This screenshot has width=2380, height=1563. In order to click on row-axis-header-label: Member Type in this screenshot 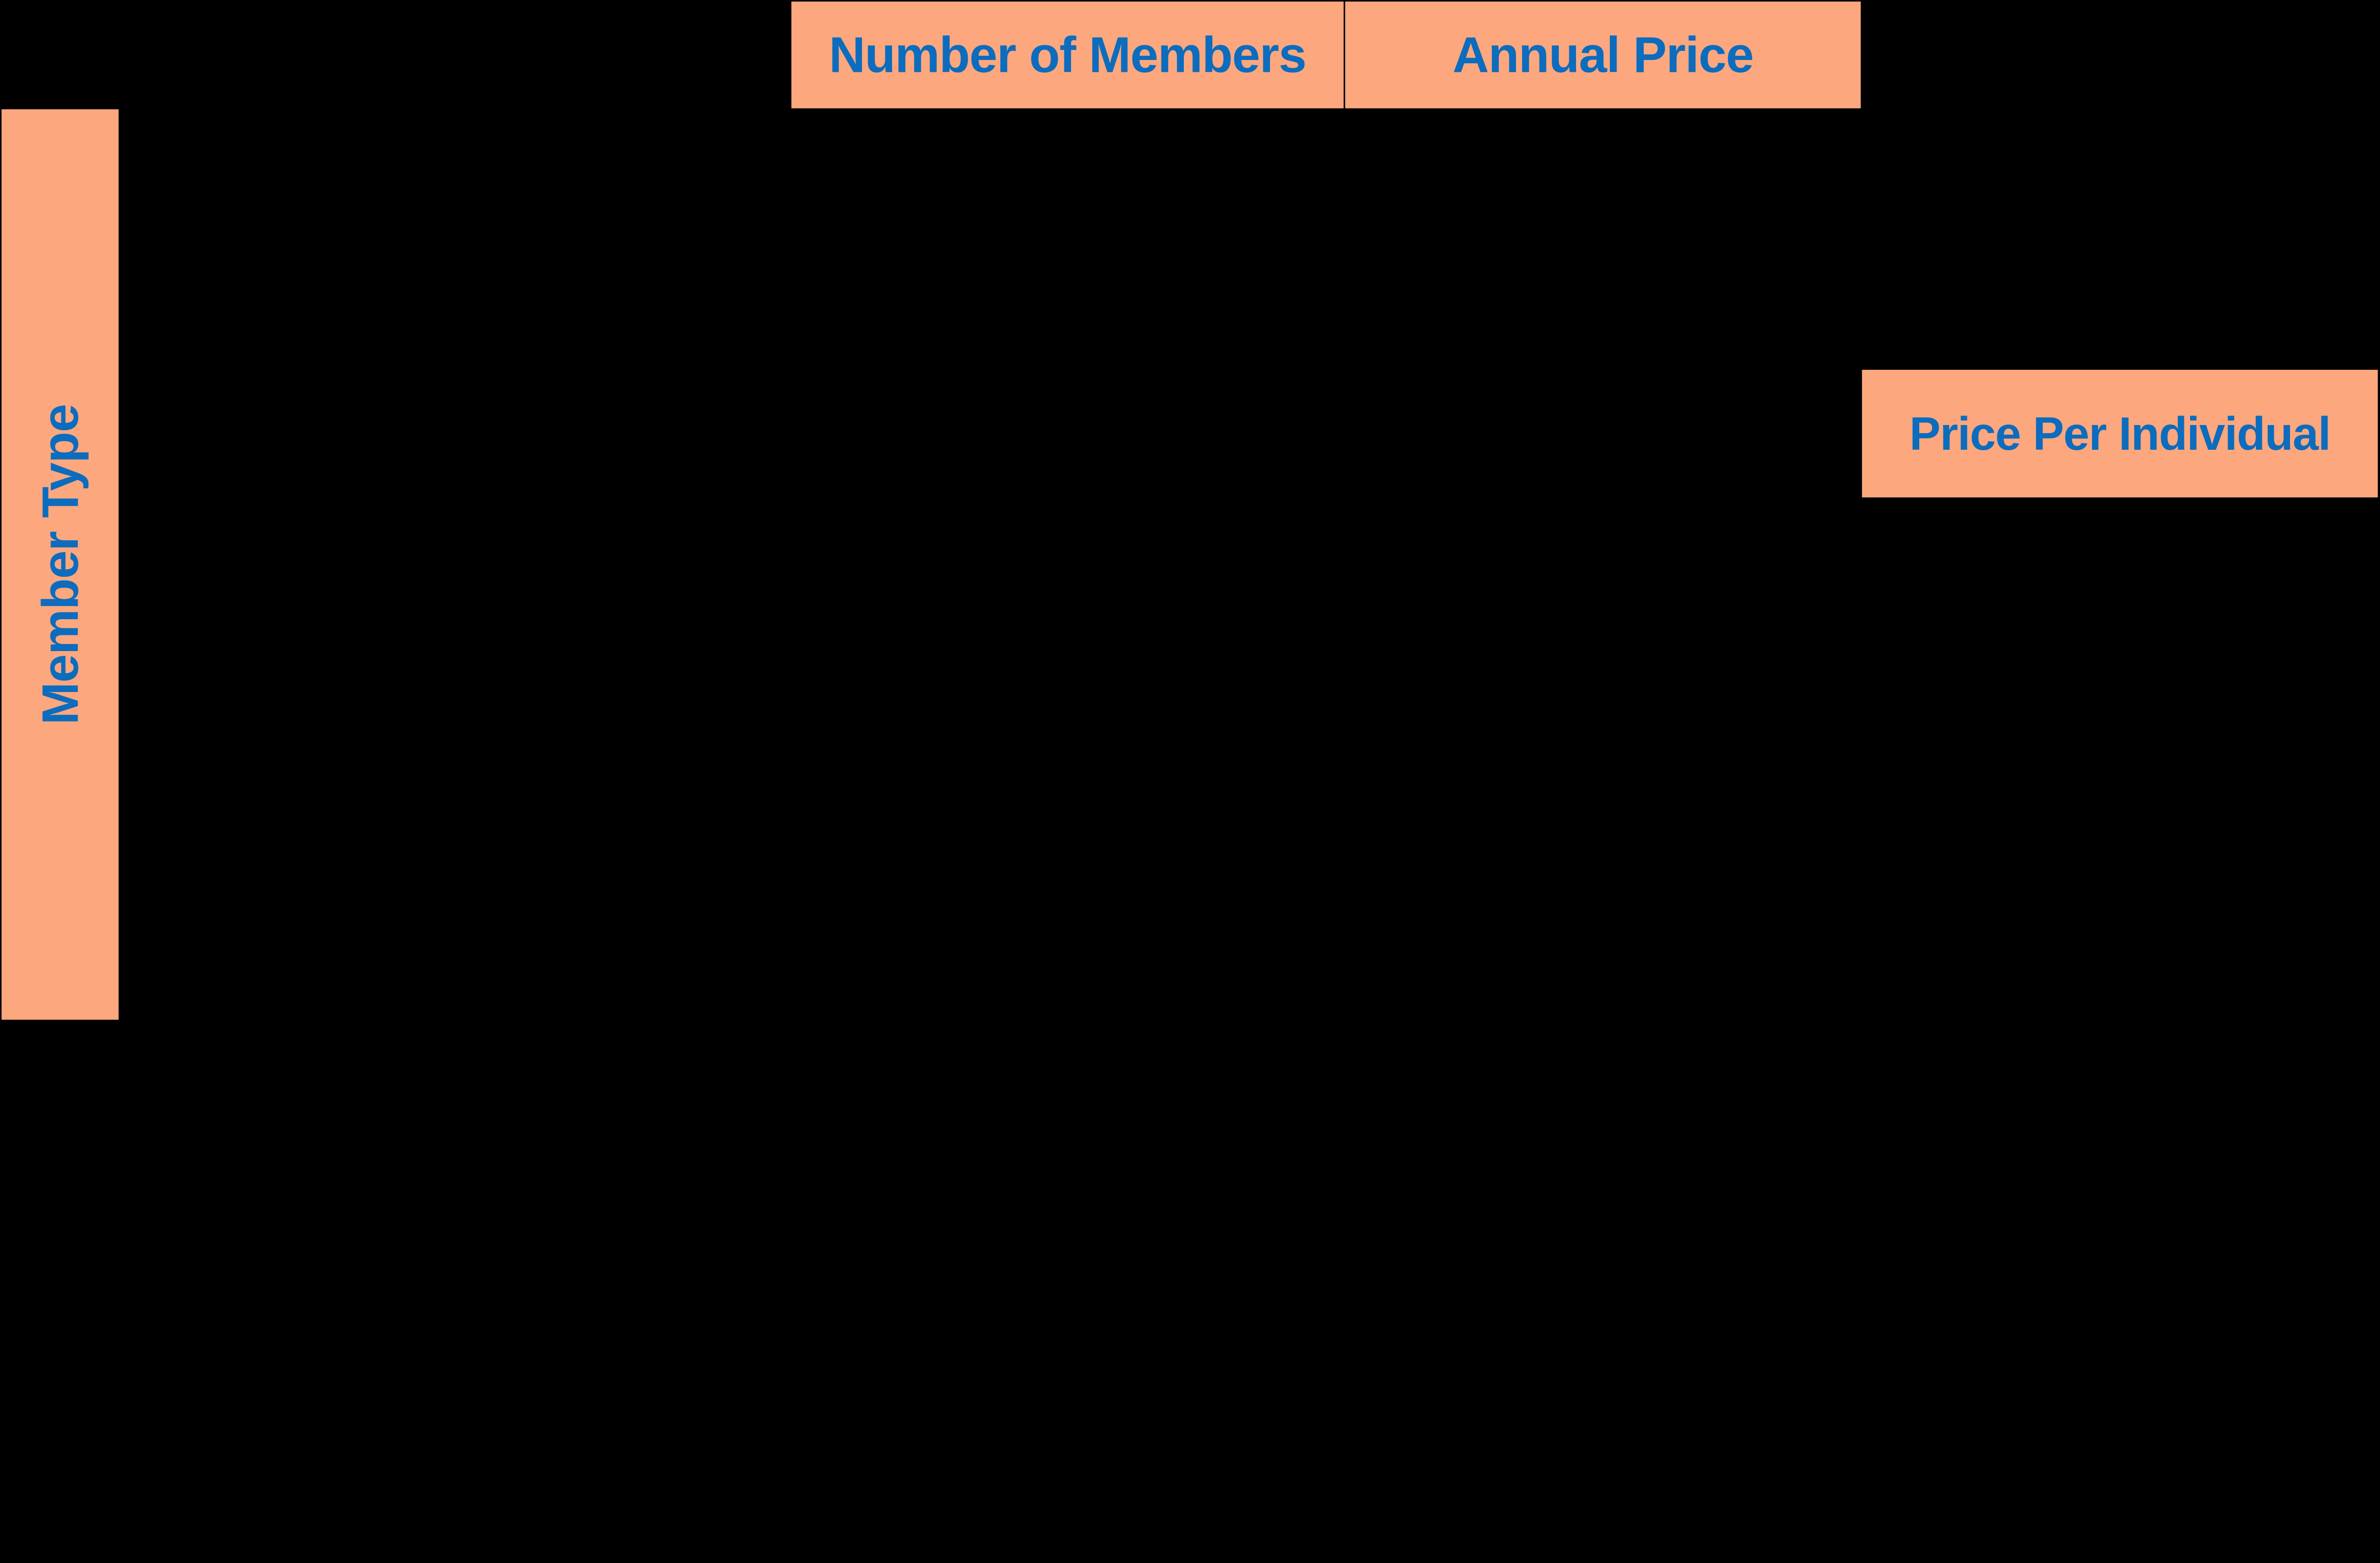, I will do `click(60, 564)`.